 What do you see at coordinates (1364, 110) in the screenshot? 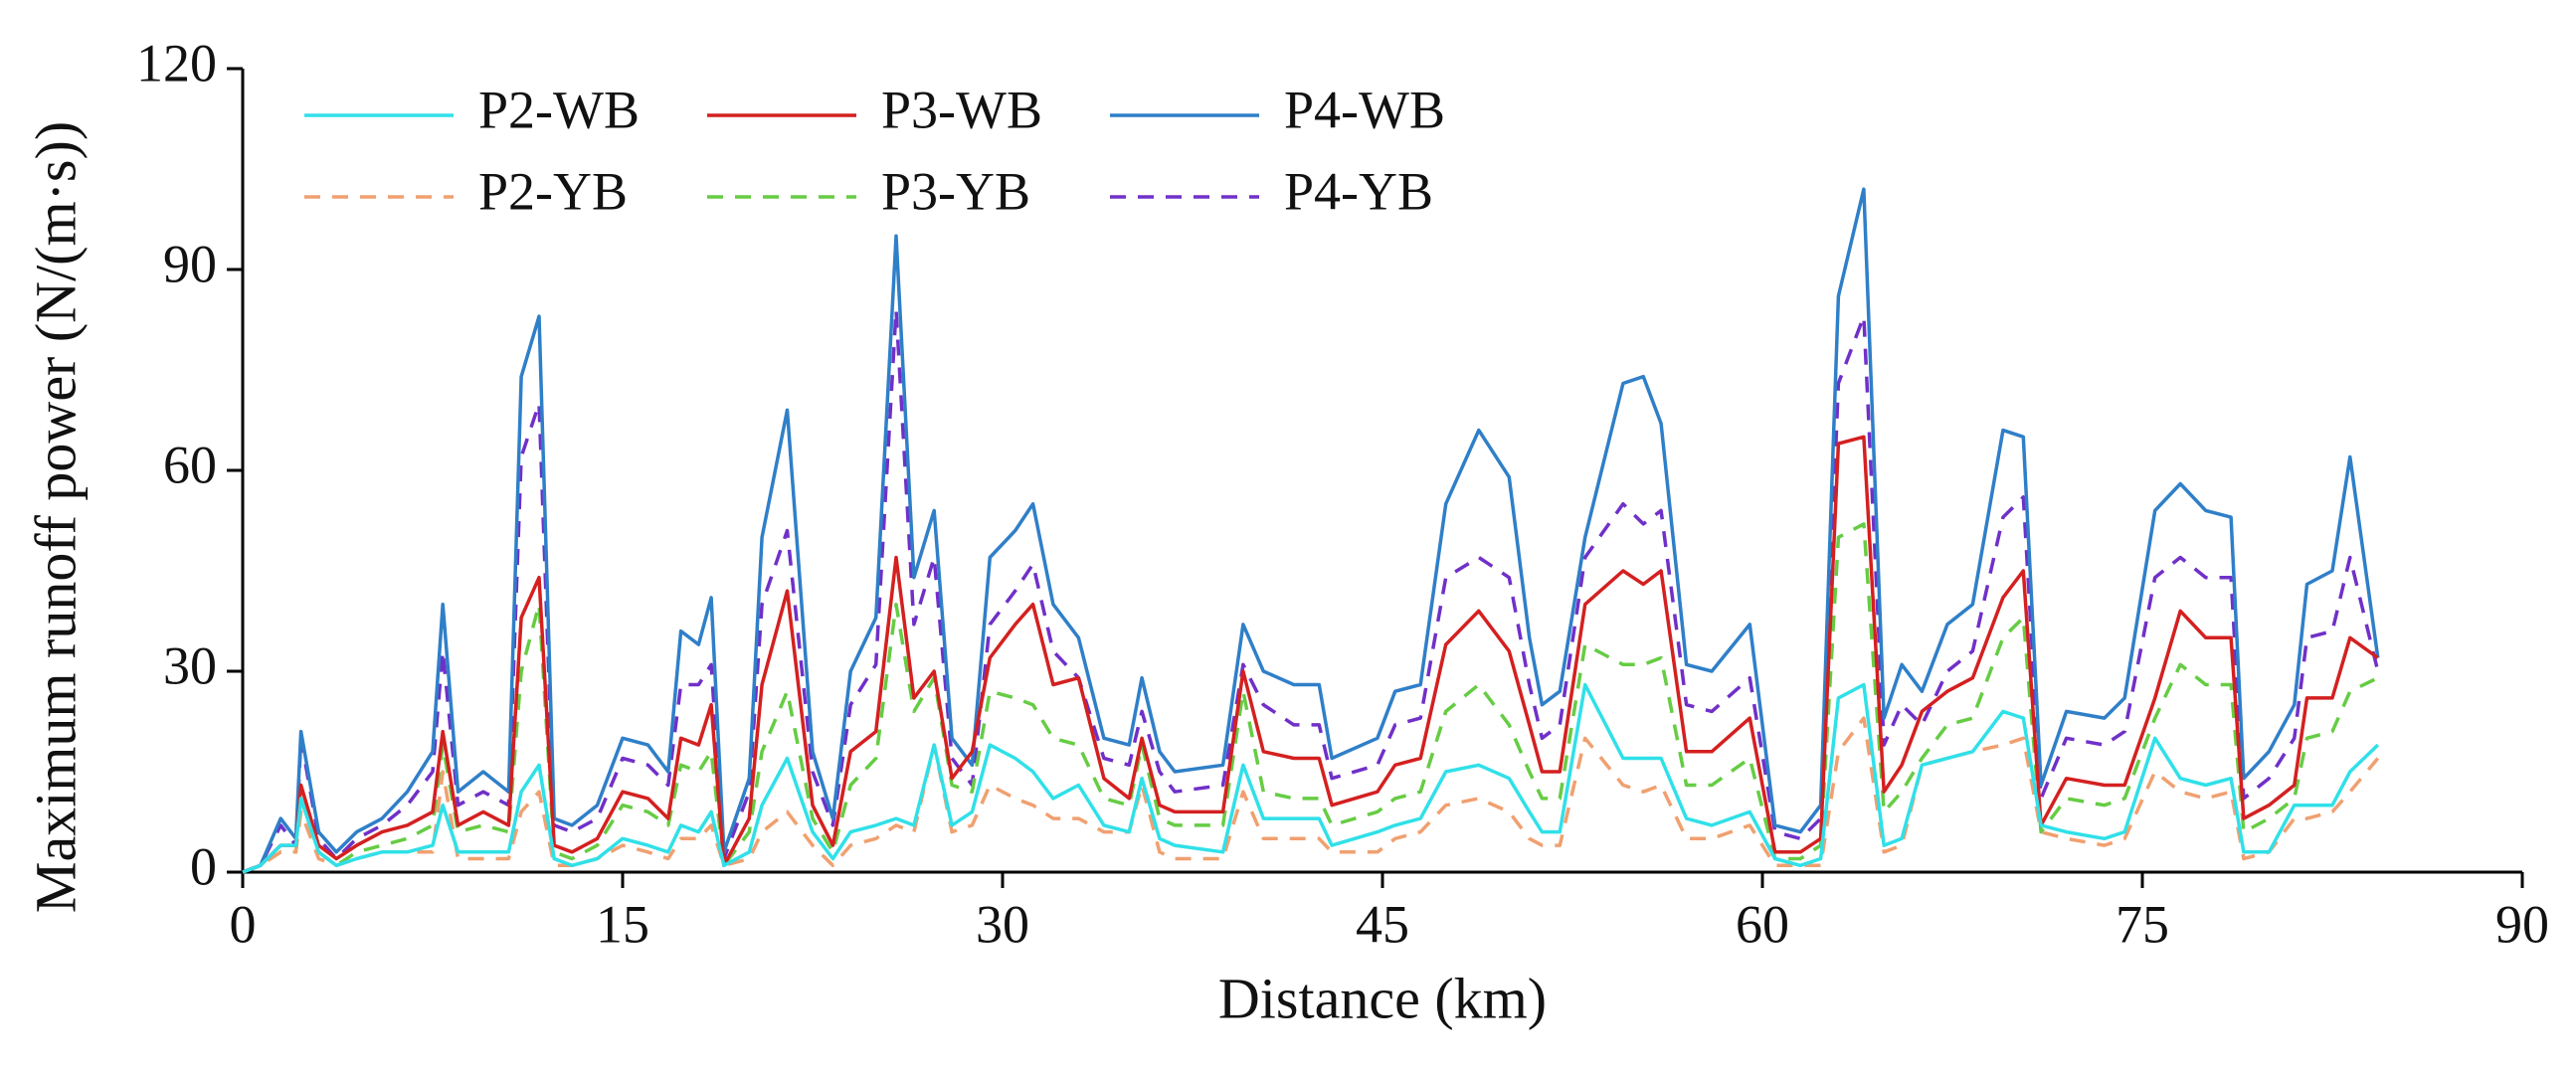
I see `legend-label: P4-WB` at bounding box center [1364, 110].